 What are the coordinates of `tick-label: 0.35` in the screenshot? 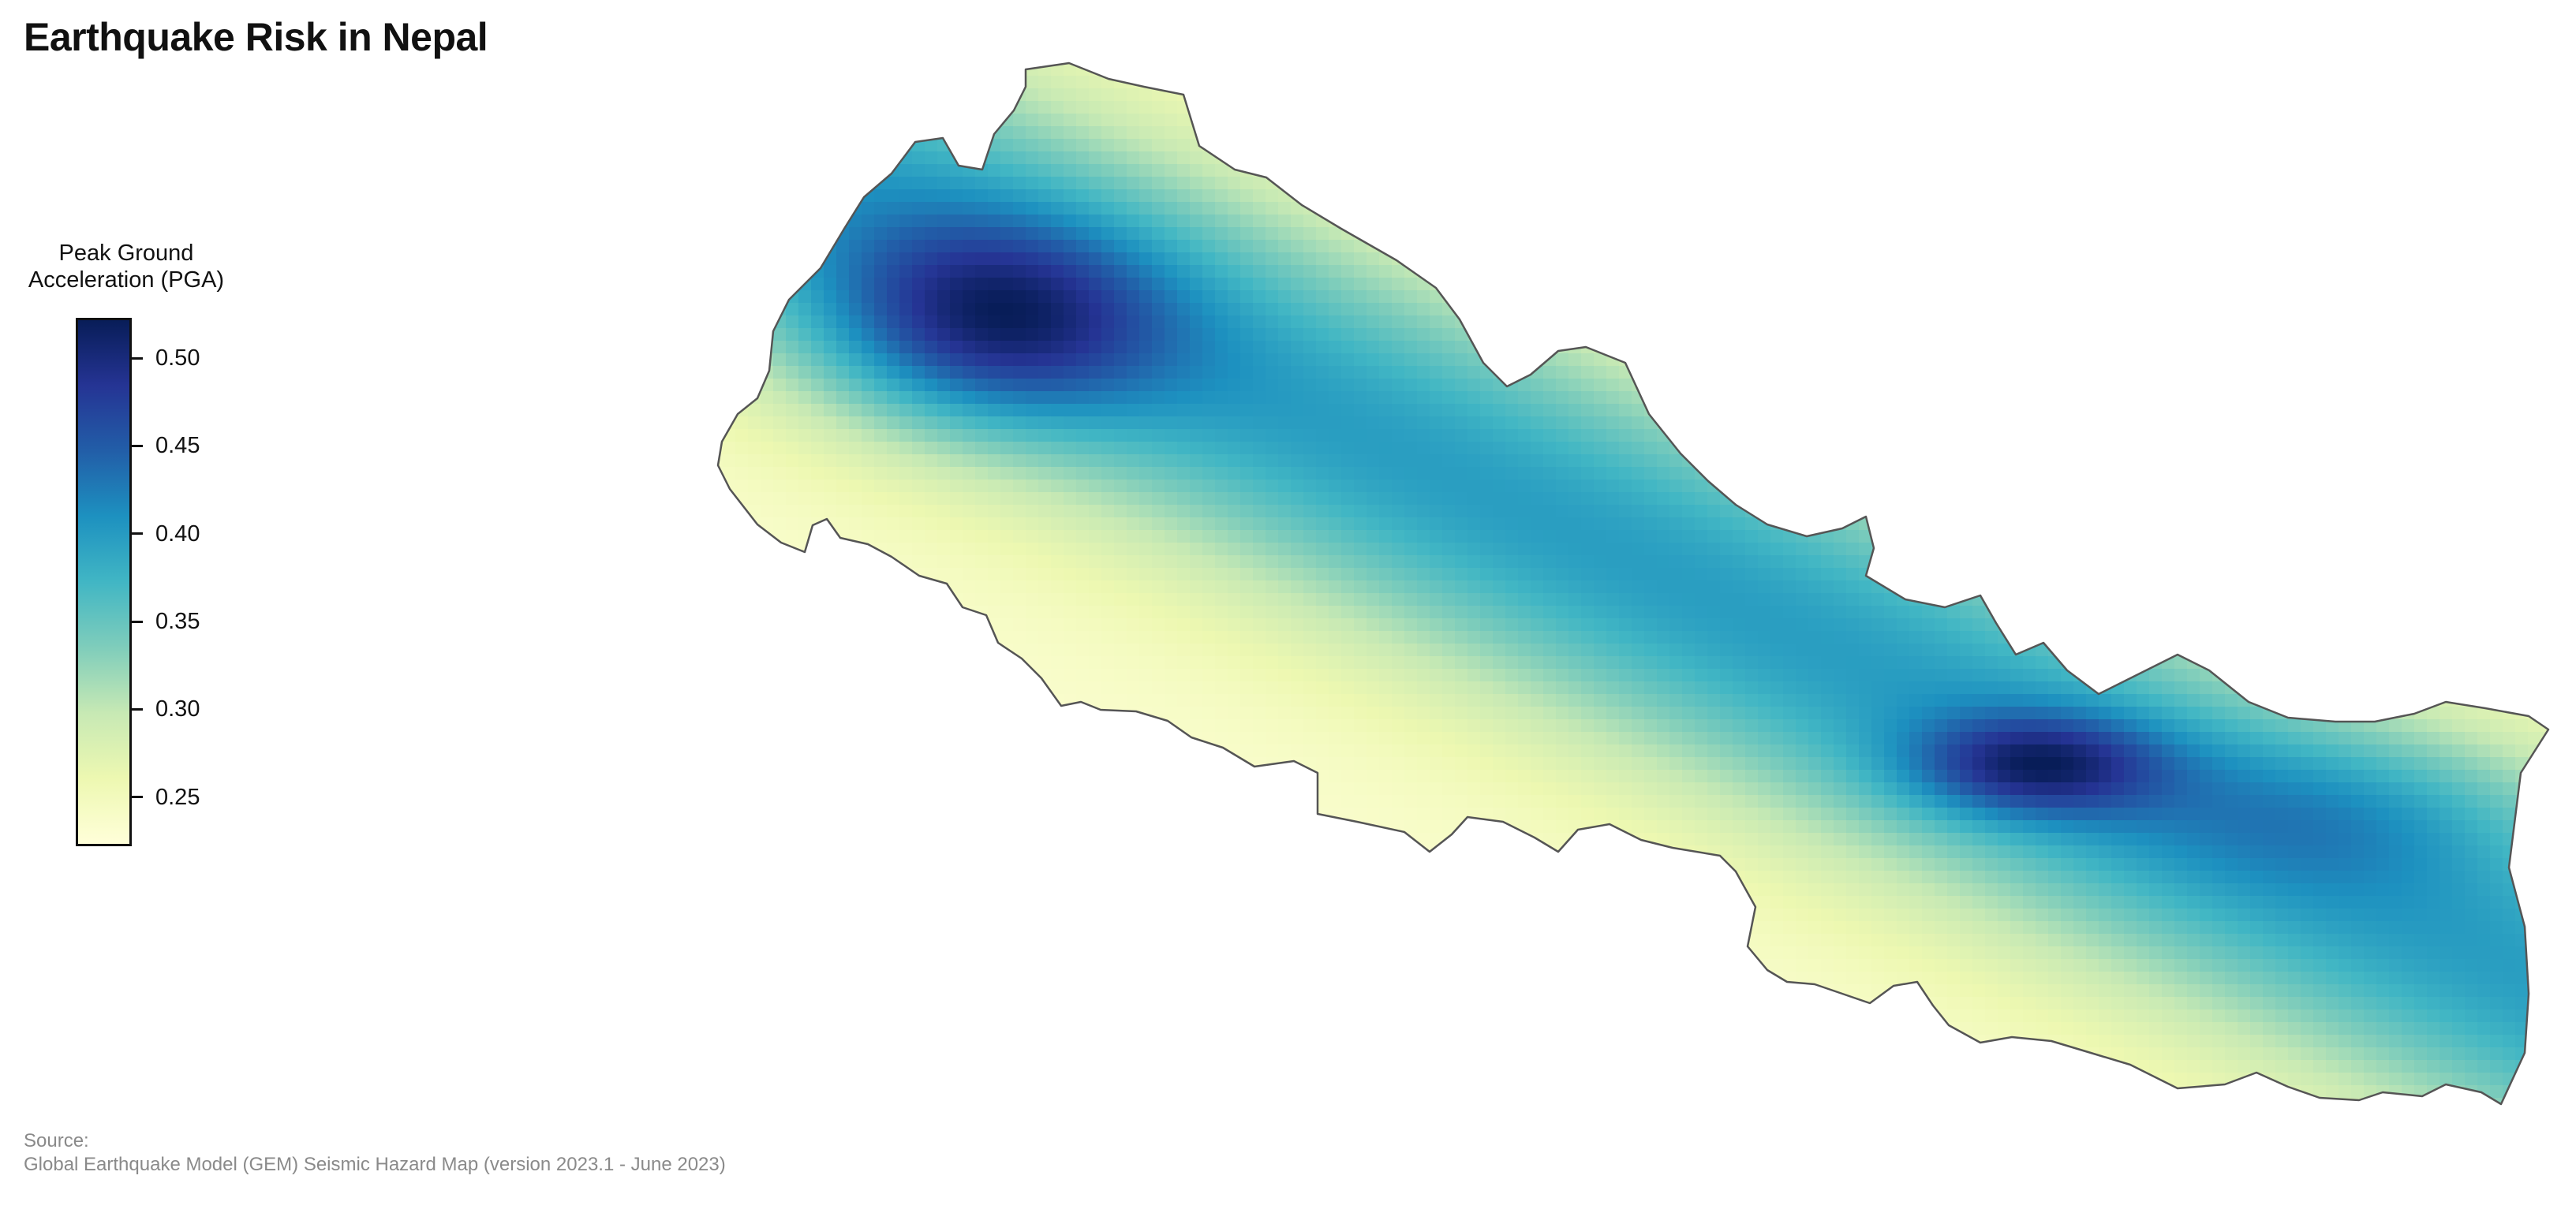 It's located at (177, 622).